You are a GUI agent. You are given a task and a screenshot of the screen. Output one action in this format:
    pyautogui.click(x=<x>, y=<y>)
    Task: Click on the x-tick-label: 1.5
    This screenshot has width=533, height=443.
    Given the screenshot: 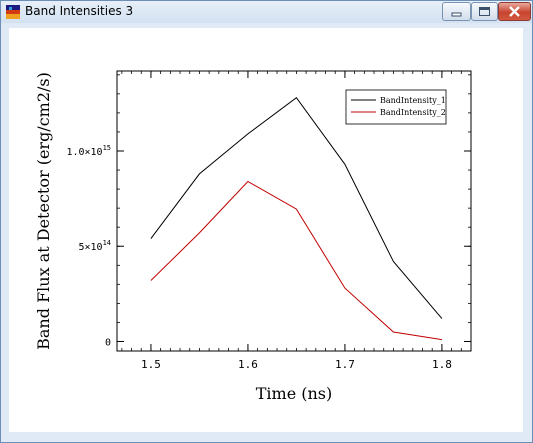 What is the action you would take?
    pyautogui.click(x=151, y=364)
    